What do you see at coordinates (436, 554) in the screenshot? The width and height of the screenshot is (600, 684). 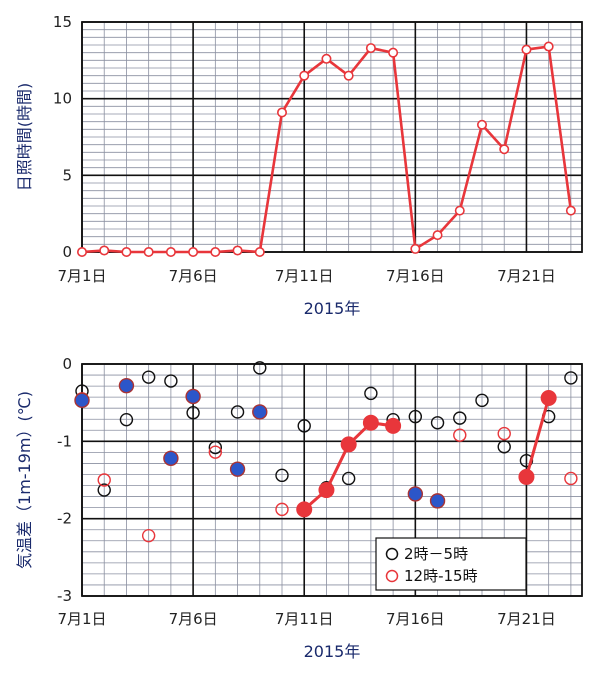 I see `legend-label: 2時－5時` at bounding box center [436, 554].